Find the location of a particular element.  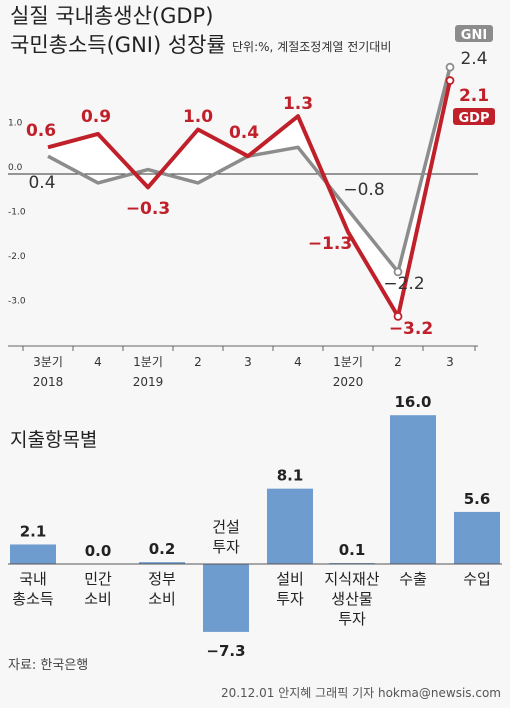

y-tick-label: 1.0 is located at coordinates (15, 124).